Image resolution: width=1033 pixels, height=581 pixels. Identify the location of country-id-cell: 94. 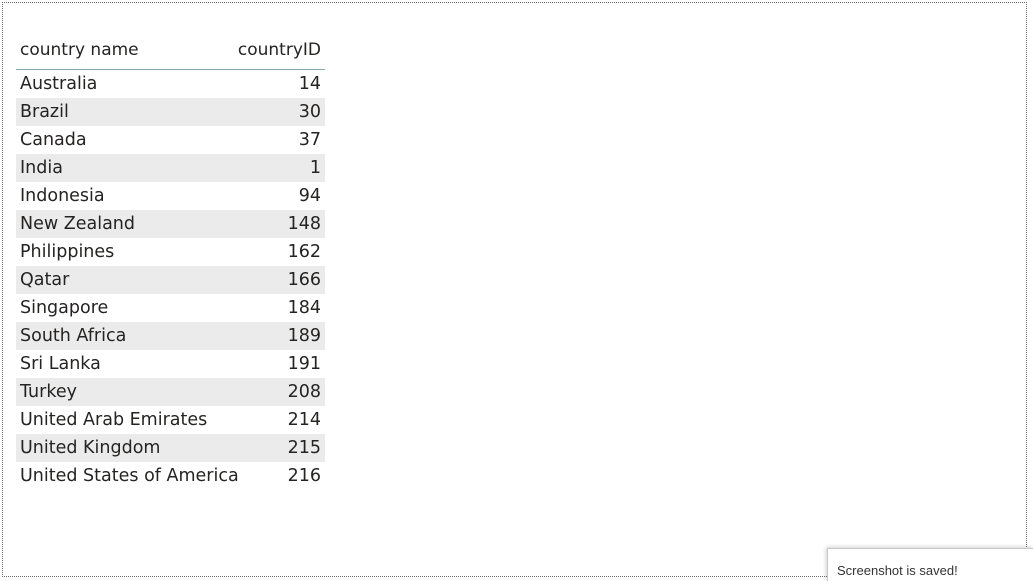
(309, 196).